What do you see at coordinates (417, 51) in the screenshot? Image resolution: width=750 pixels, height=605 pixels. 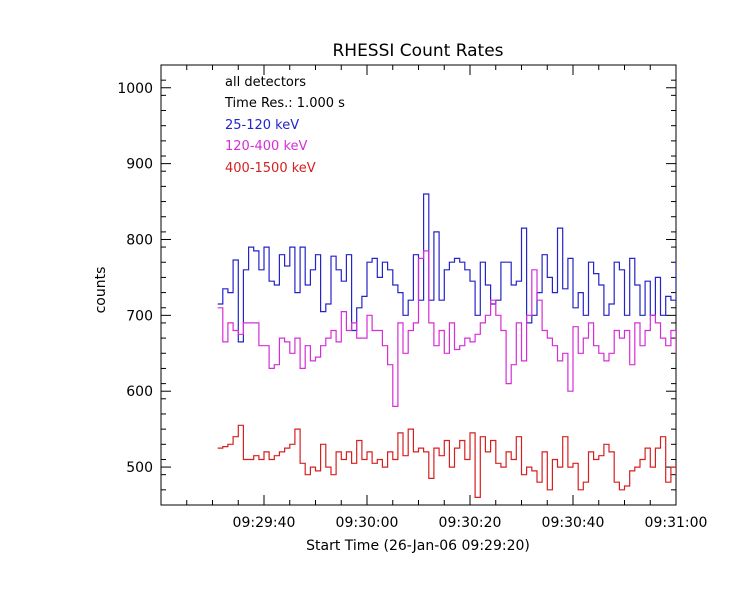 I see `chart-title: RHESSI Count Rates` at bounding box center [417, 51].